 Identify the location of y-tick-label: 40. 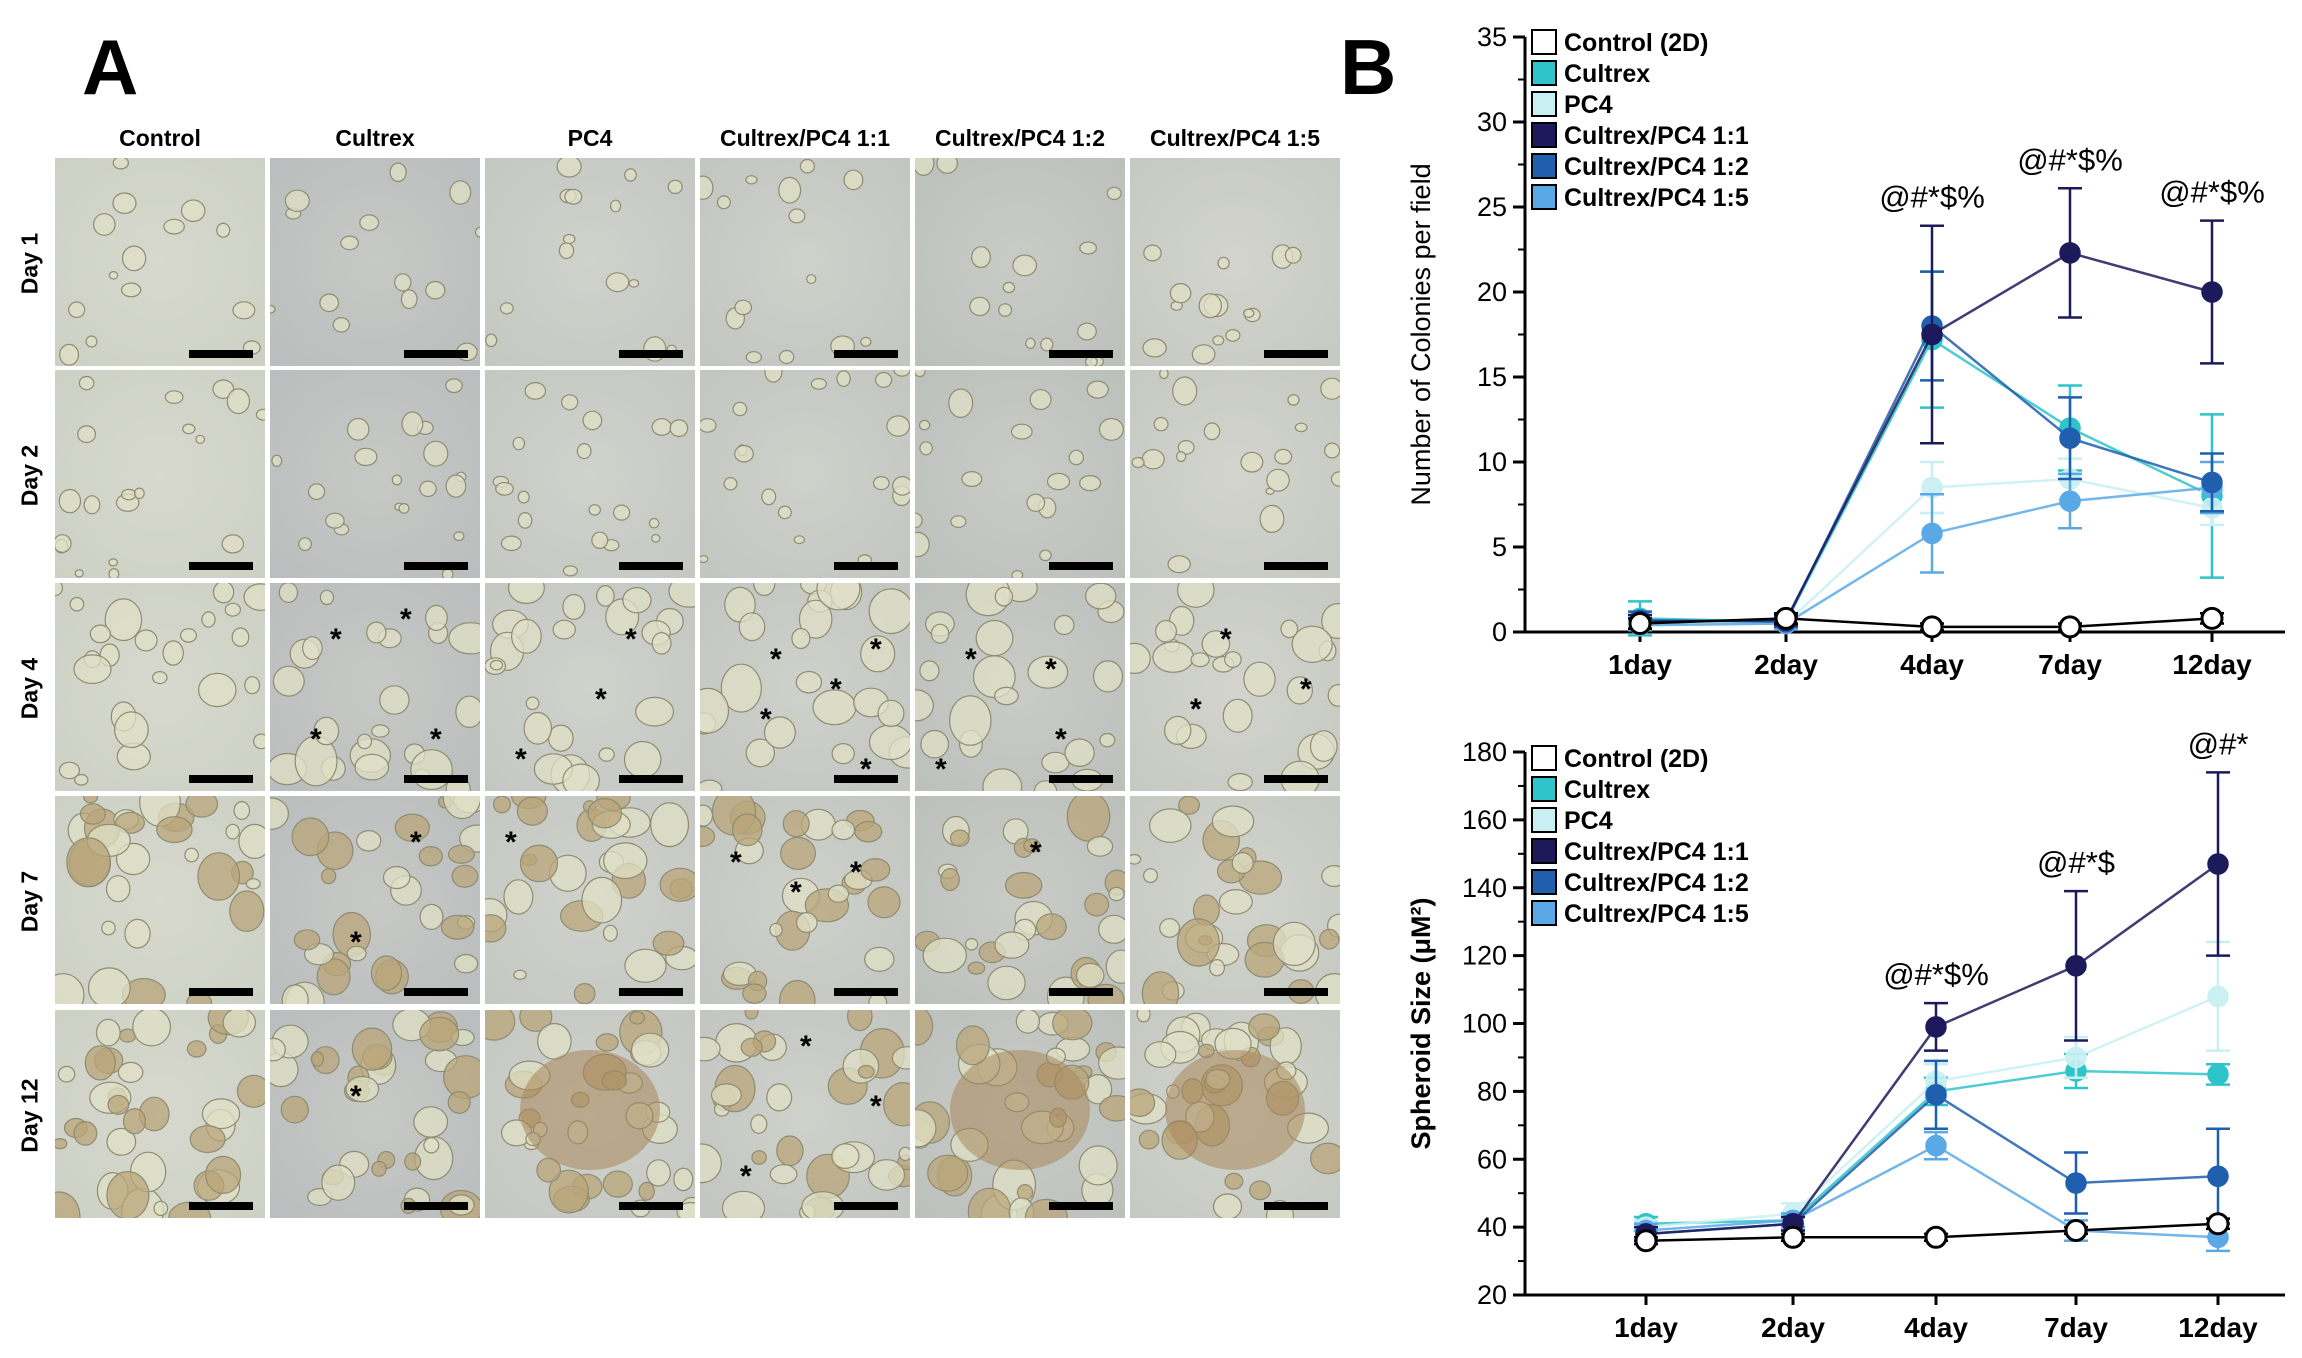
(1492, 1227).